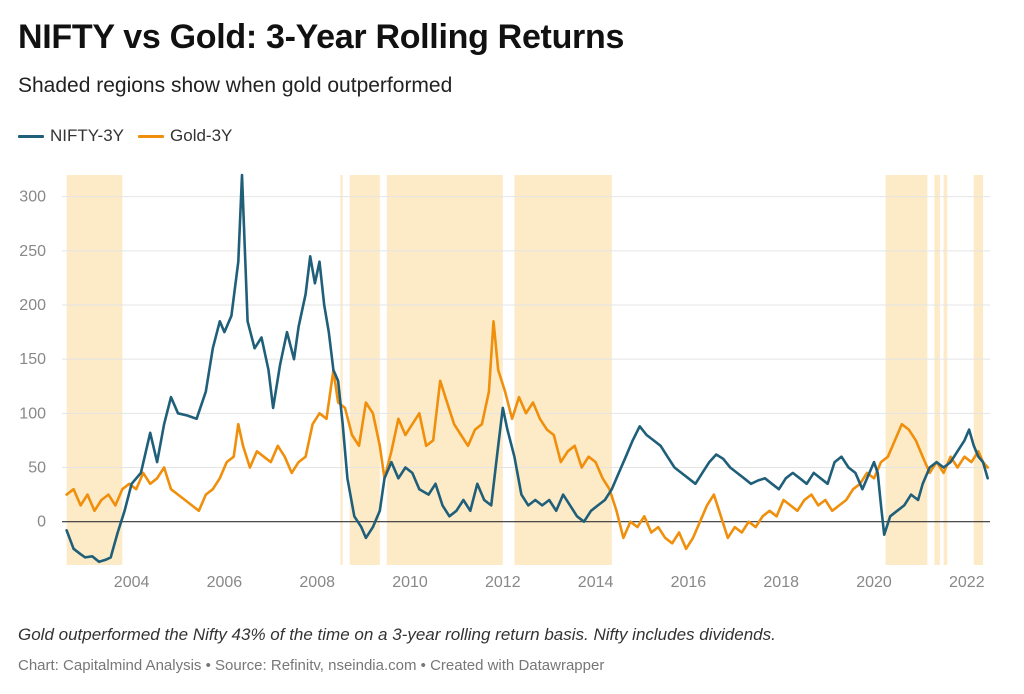  What do you see at coordinates (967, 582) in the screenshot?
I see `x-tick-label-9: 2022` at bounding box center [967, 582].